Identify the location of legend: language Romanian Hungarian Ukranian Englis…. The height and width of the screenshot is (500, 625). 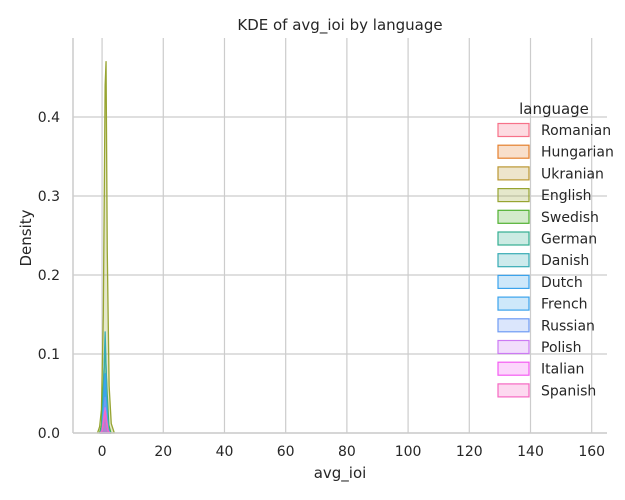
(555, 249).